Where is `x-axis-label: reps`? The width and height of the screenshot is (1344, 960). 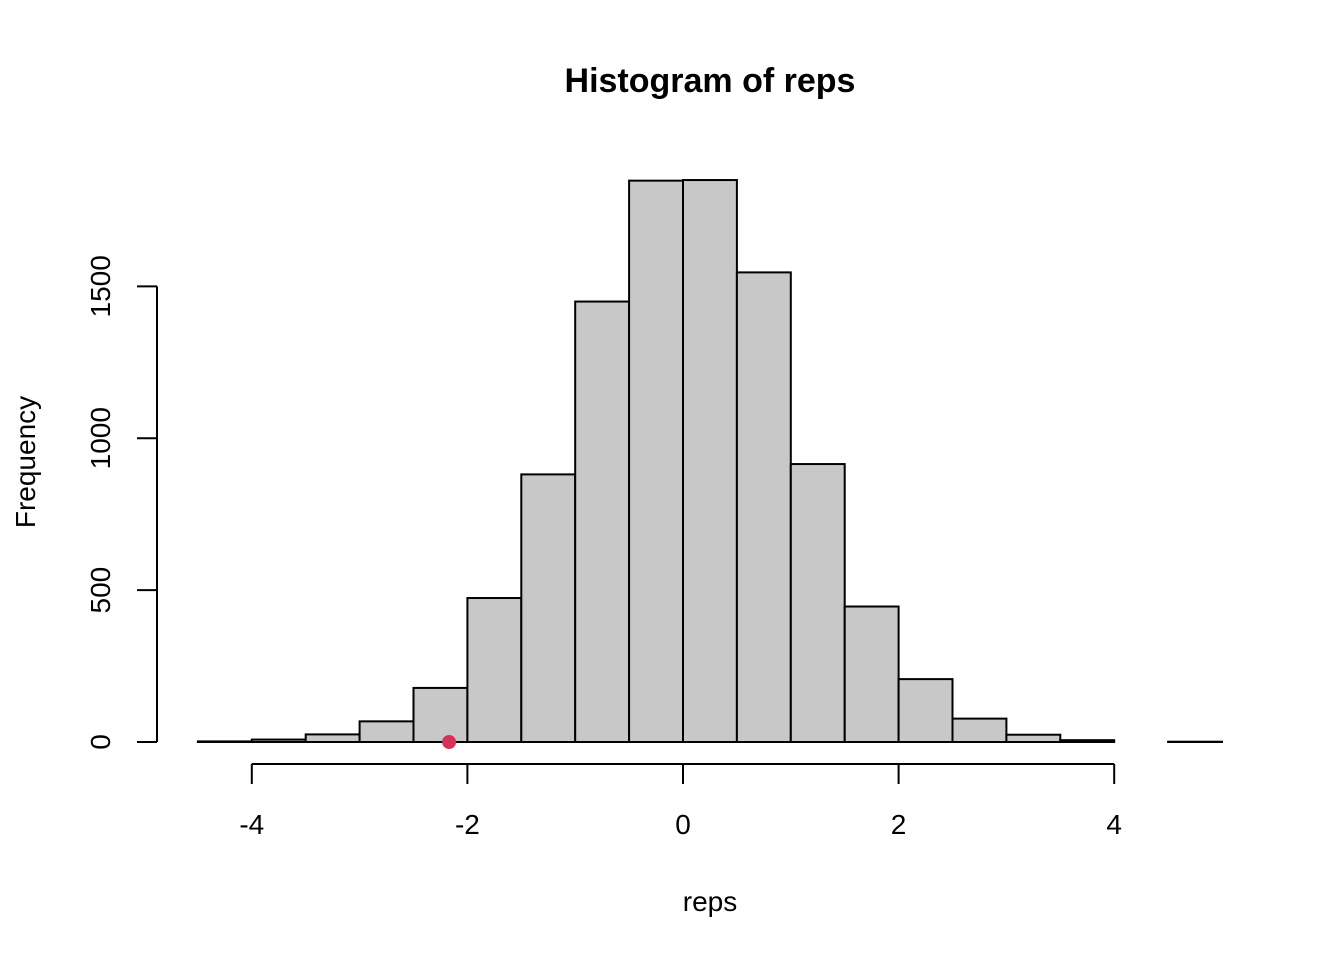 x-axis-label: reps is located at coordinates (710, 901).